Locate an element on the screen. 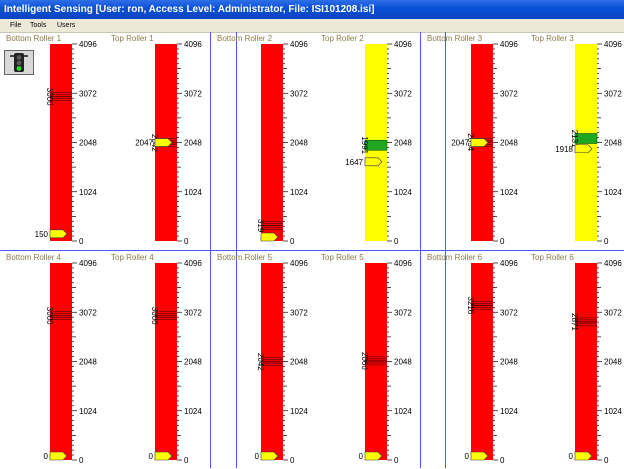  roller-title: Bottom Roller 5 is located at coordinates (245, 257).